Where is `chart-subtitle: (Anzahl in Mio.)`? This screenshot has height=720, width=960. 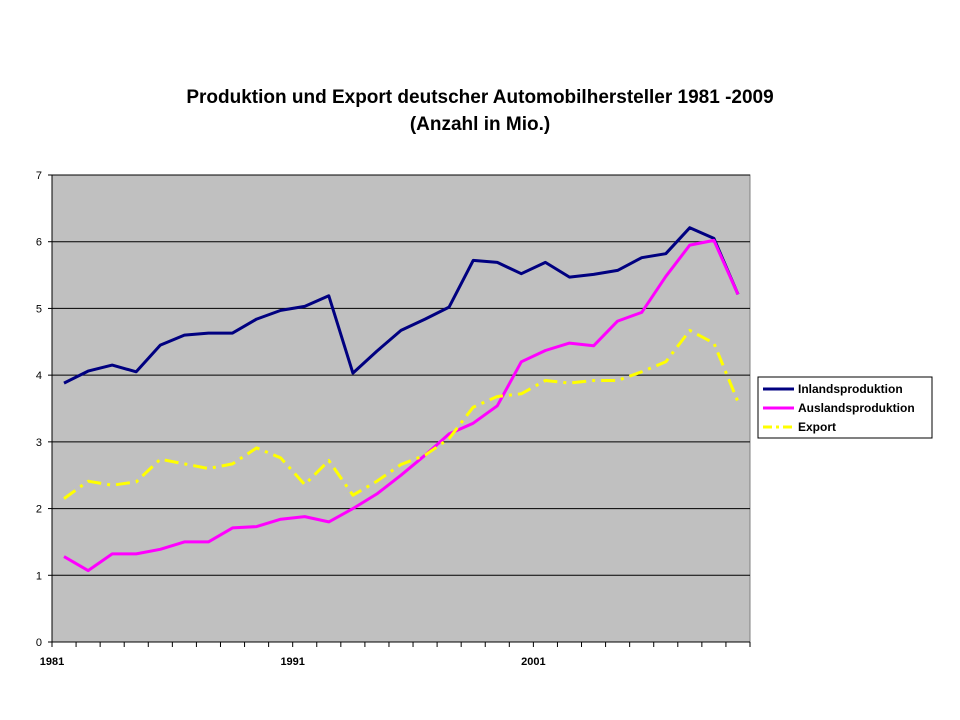 chart-subtitle: (Anzahl in Mio.) is located at coordinates (480, 124).